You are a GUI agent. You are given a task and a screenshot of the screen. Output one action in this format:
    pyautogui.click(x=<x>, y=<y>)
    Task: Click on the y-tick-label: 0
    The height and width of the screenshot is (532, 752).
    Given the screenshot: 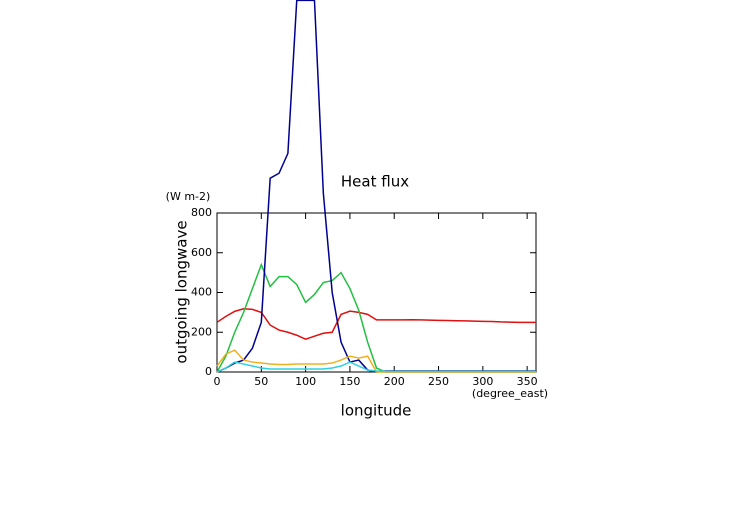 What is the action you would take?
    pyautogui.click(x=208, y=371)
    